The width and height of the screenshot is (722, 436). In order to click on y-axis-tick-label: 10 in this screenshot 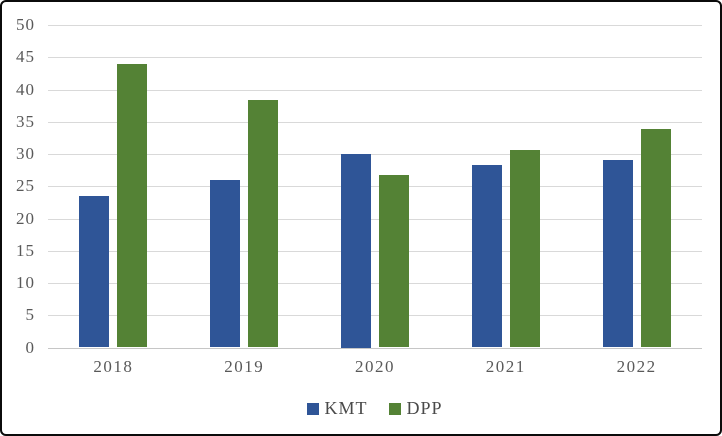, I will do `click(25, 282)`.